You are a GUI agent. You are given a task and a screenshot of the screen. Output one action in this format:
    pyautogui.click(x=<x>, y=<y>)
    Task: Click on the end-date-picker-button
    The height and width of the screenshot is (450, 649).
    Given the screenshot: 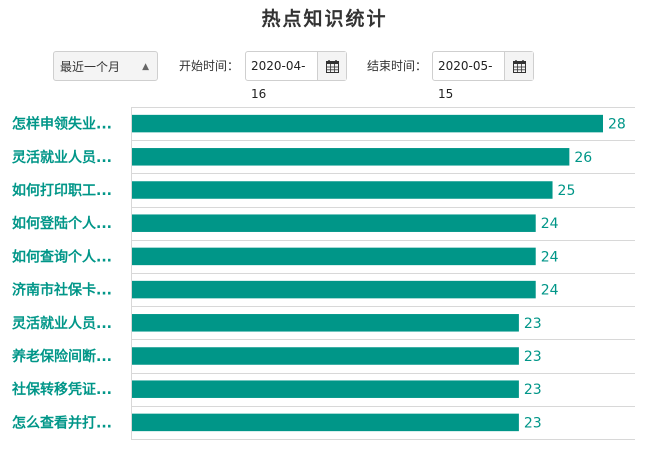 What is the action you would take?
    pyautogui.click(x=518, y=66)
    